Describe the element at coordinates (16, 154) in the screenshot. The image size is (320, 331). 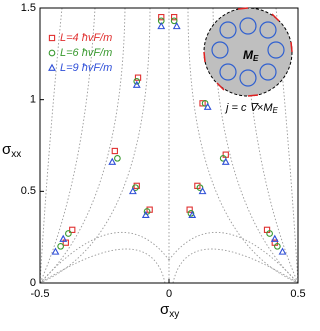
I see `y-label-subscript: xx` at that location.